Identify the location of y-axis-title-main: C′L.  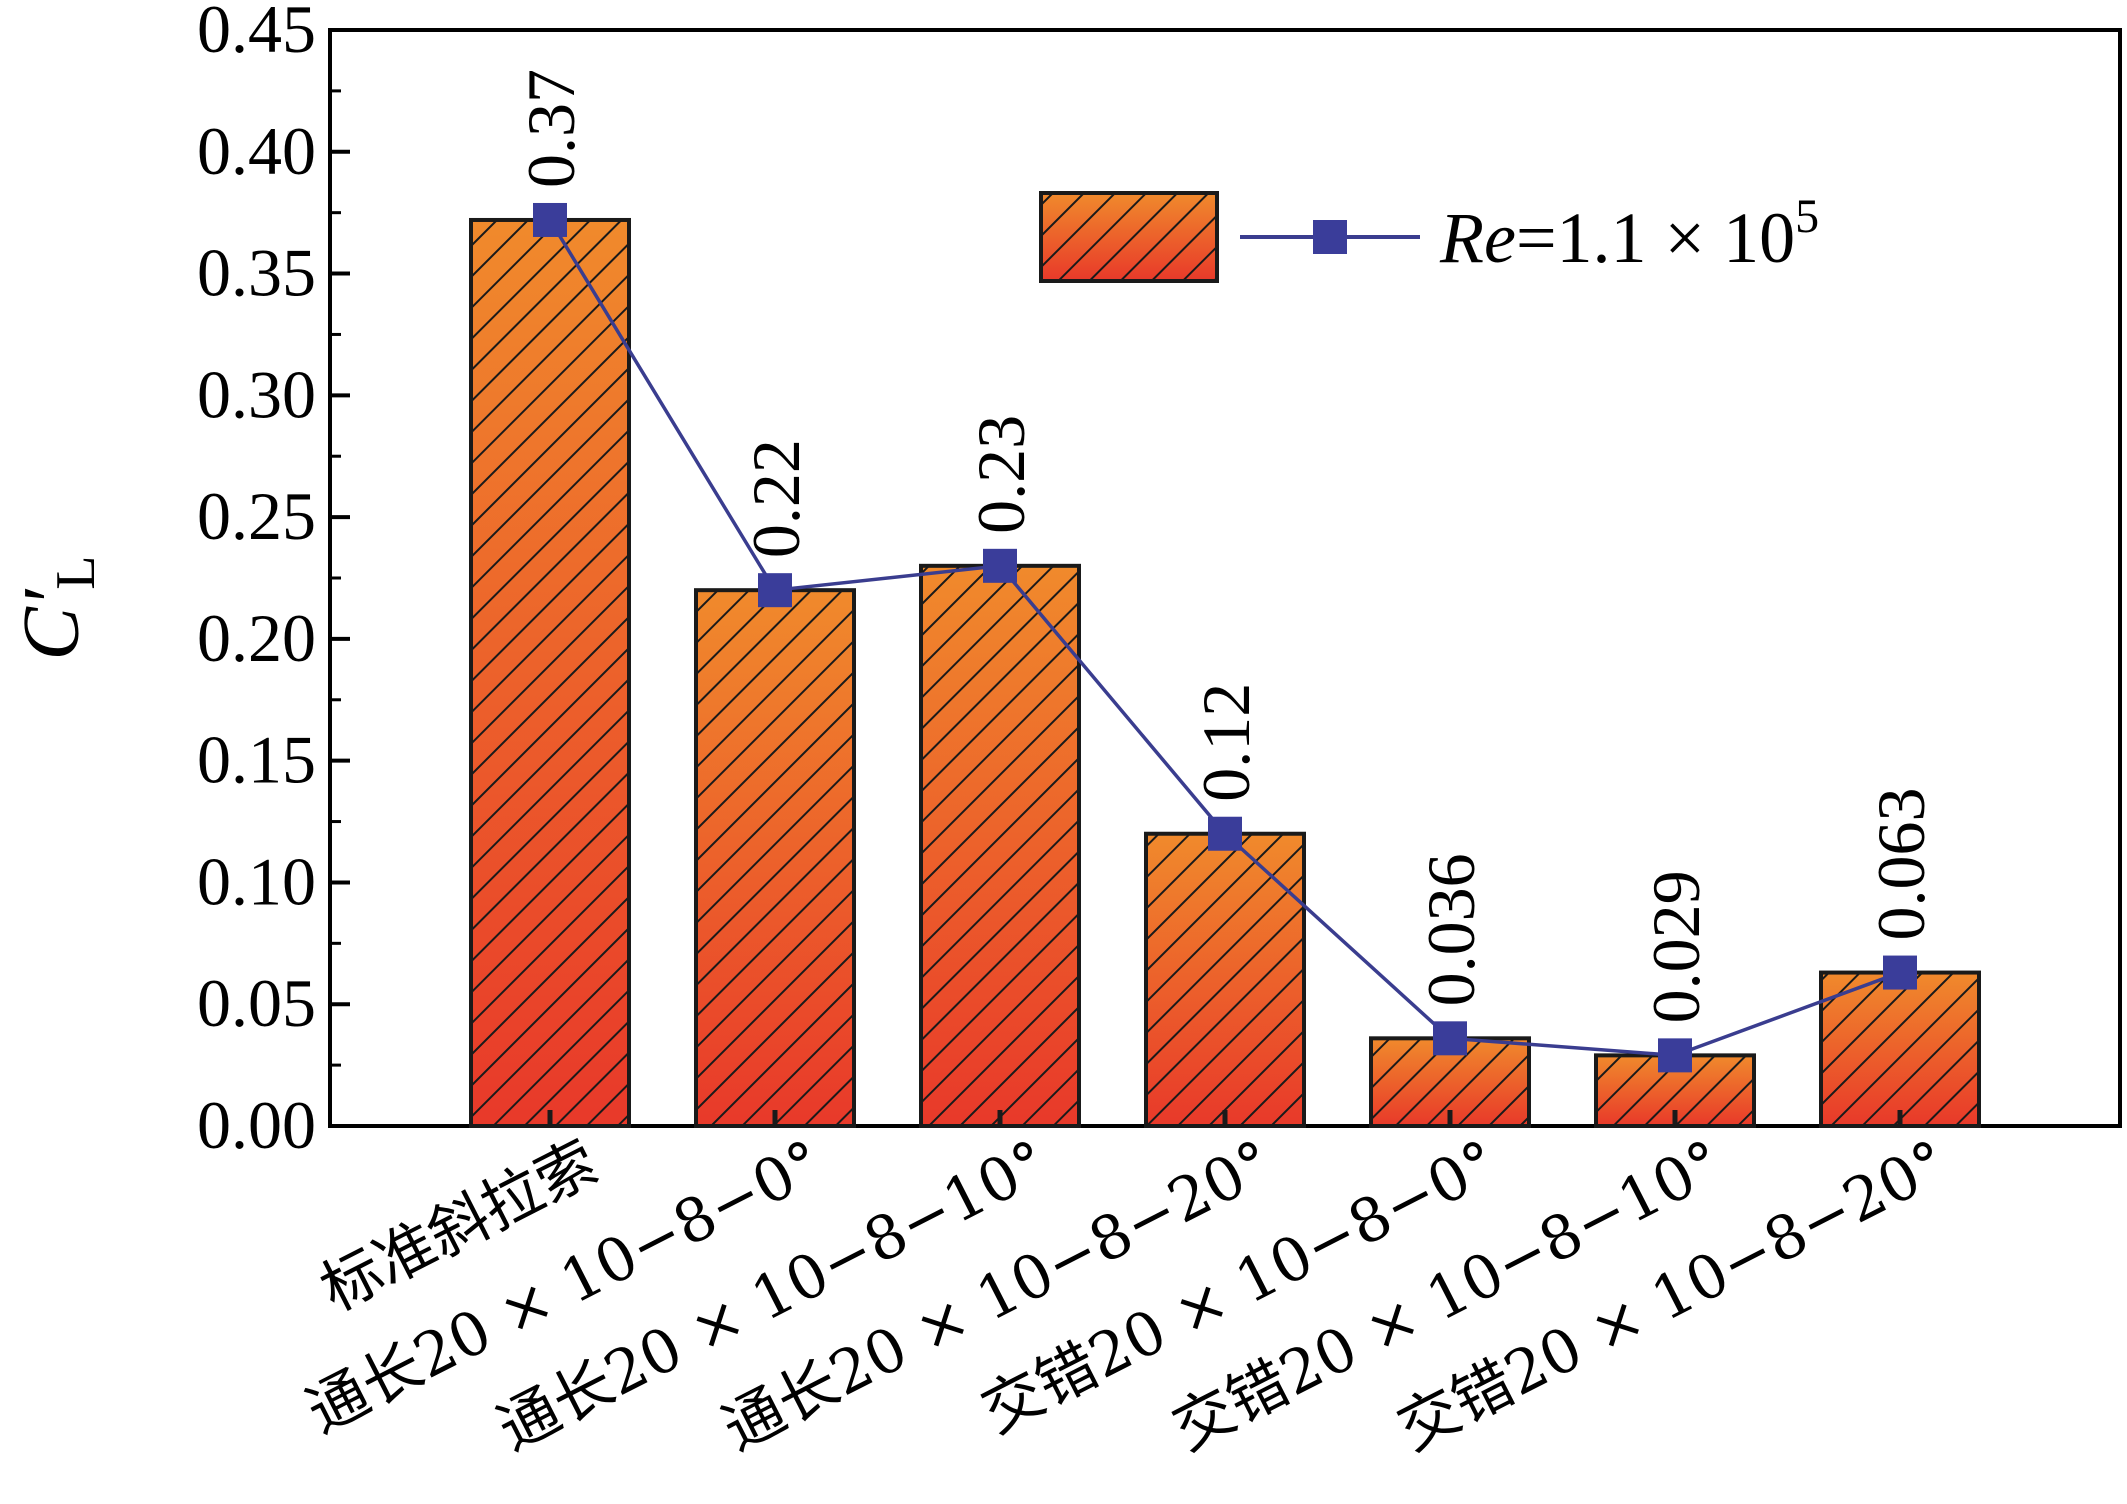
(57, 607).